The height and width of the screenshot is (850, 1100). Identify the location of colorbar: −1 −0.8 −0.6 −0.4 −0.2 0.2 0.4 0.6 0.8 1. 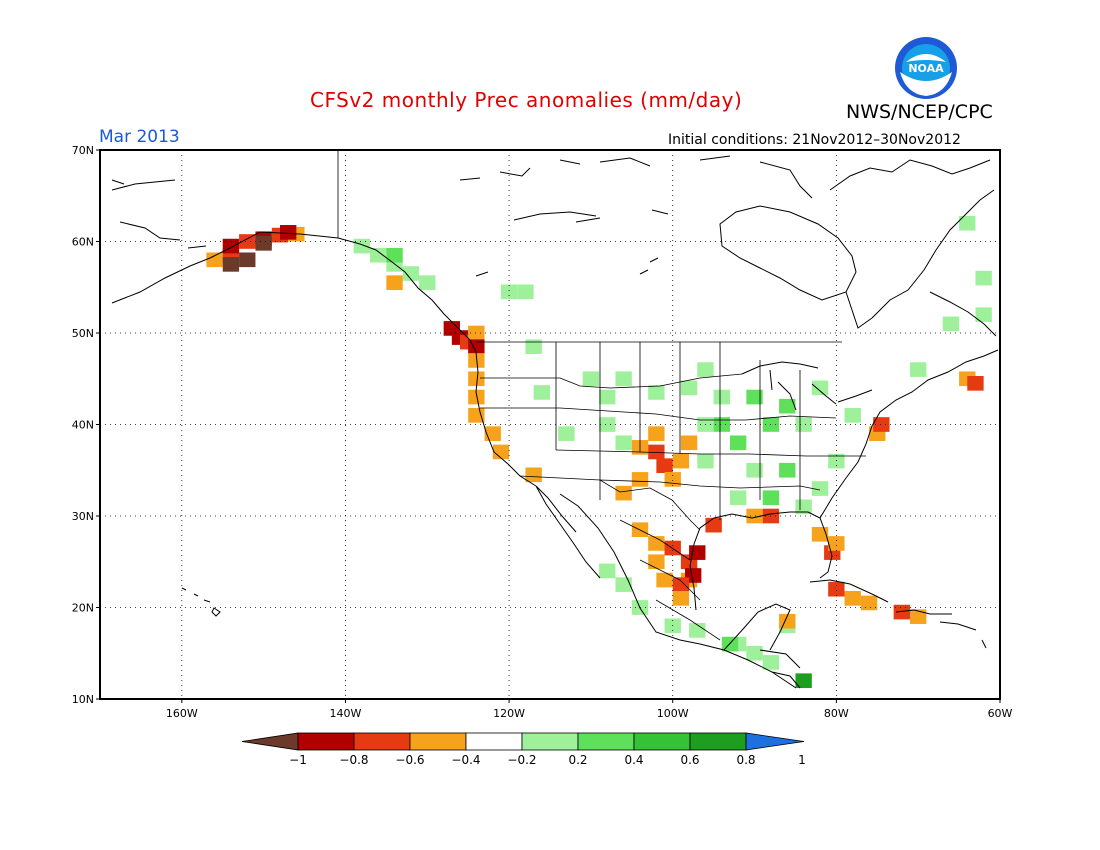
(523, 749).